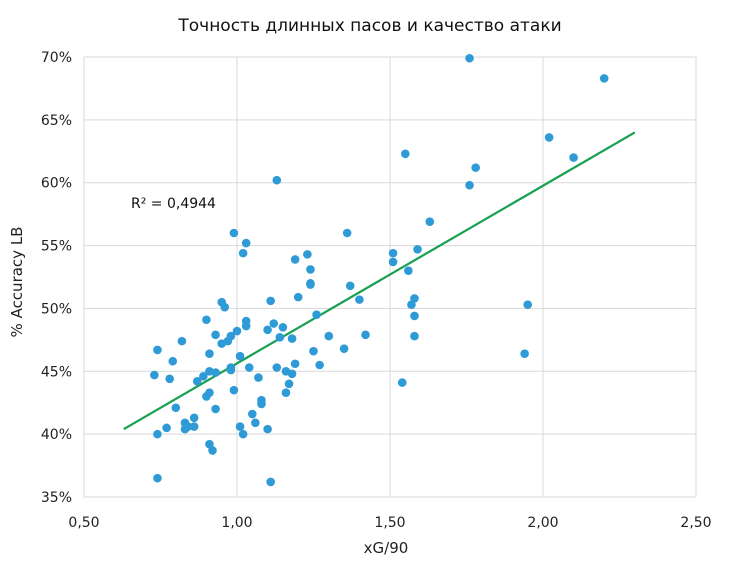 The height and width of the screenshot is (567, 730). Describe the element at coordinates (542, 523) in the screenshot. I see `x-tick-label: 2,00` at that location.